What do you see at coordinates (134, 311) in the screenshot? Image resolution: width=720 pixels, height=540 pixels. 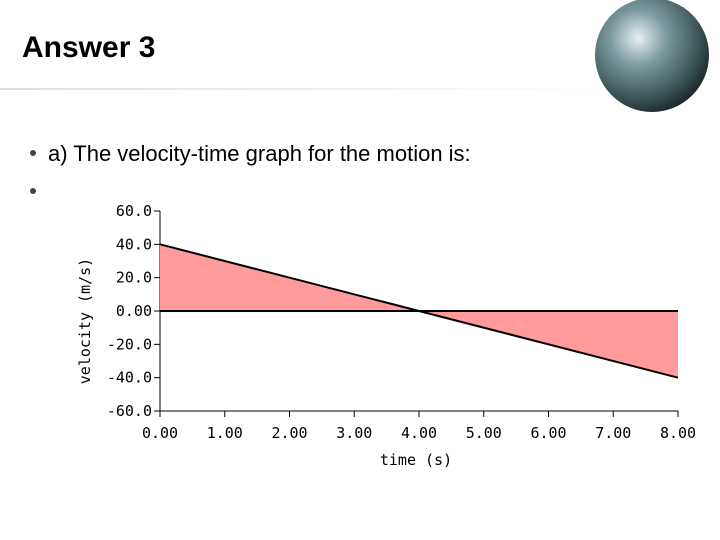 I see `y-tick-label: 0.00` at bounding box center [134, 311].